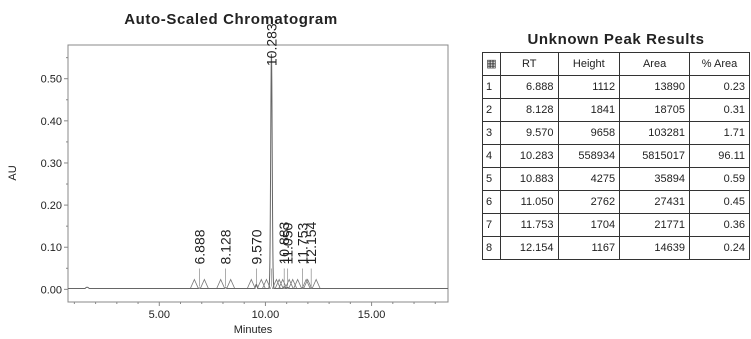 Image resolution: width=751 pixels, height=339 pixels. I want to click on peak-rt: 9.570, so click(529, 133).